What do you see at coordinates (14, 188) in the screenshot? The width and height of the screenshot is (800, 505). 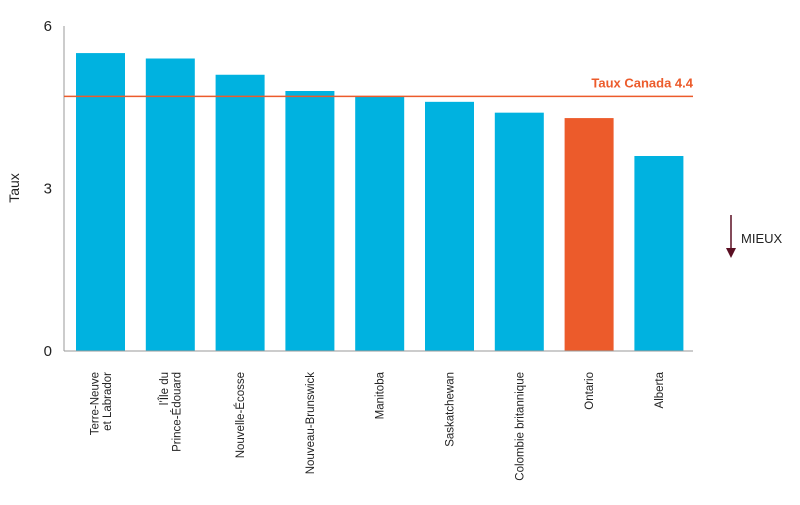 I see `y-axis-title: Taux` at bounding box center [14, 188].